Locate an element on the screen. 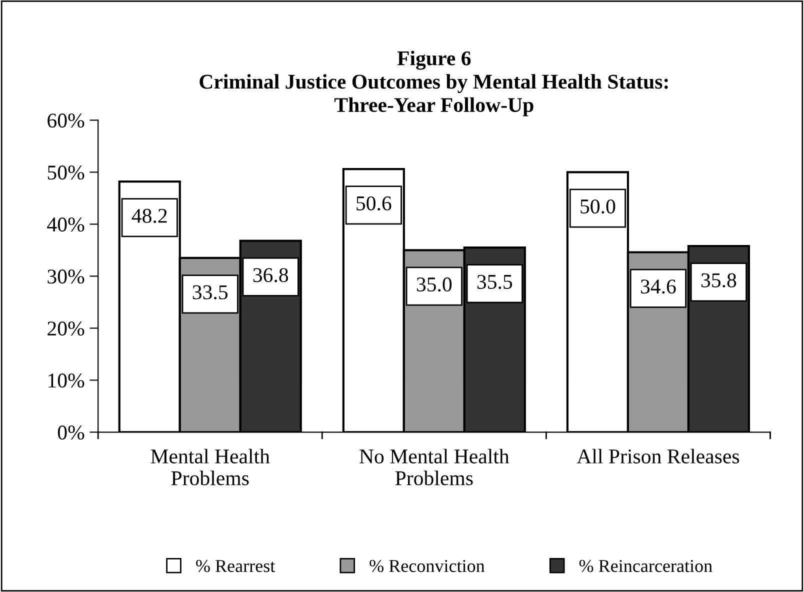 This screenshot has width=804, height=592. data-label: 34.6 is located at coordinates (658, 287).